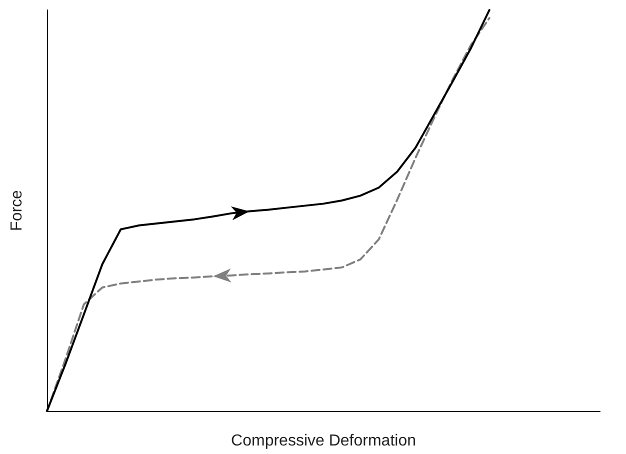  Describe the element at coordinates (323, 441) in the screenshot. I see `x-axis-title: Compressive Deformation` at that location.